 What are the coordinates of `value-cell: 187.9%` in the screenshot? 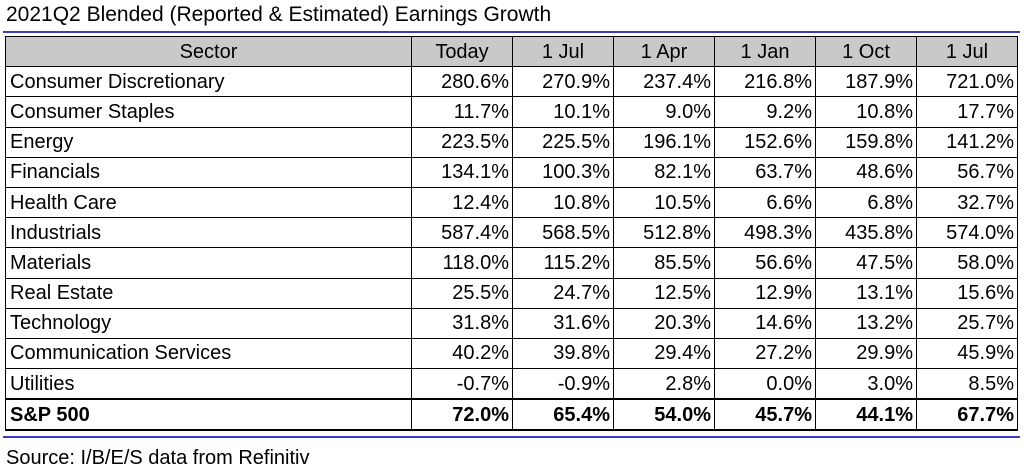 It's located at (866, 82).